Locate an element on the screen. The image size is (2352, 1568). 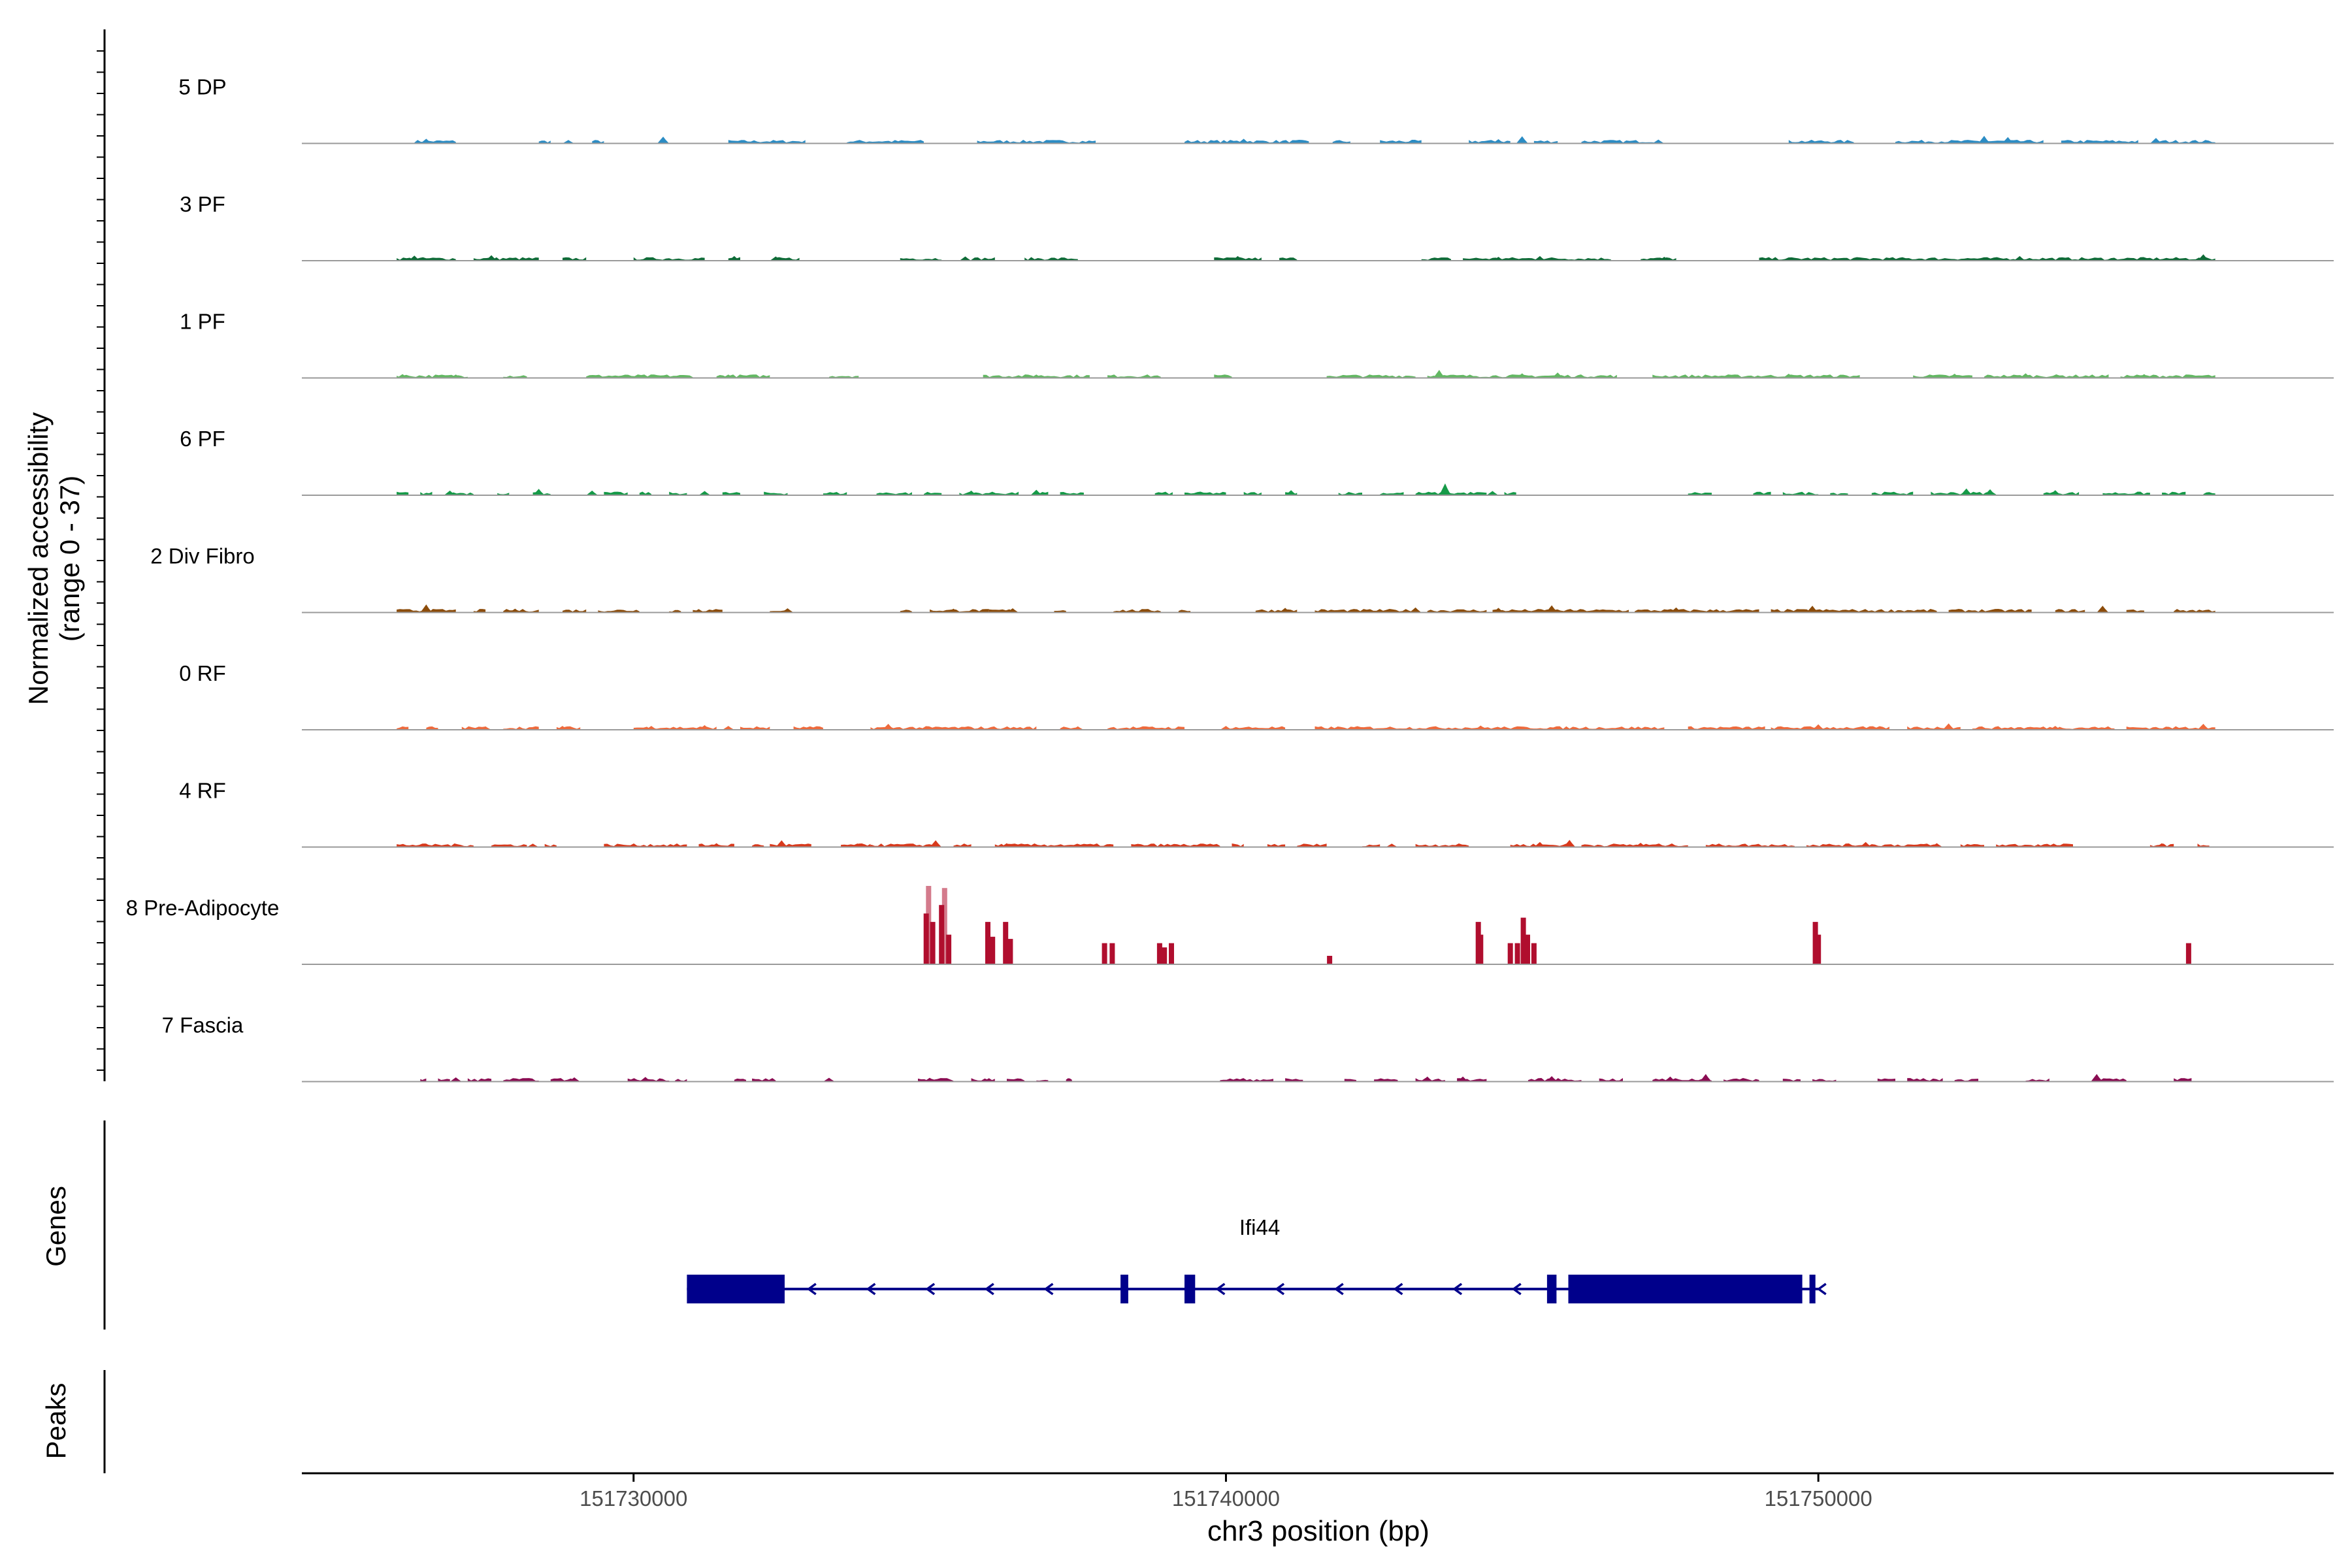
track-0-rf: 0 RF is located at coordinates (1256, 695).